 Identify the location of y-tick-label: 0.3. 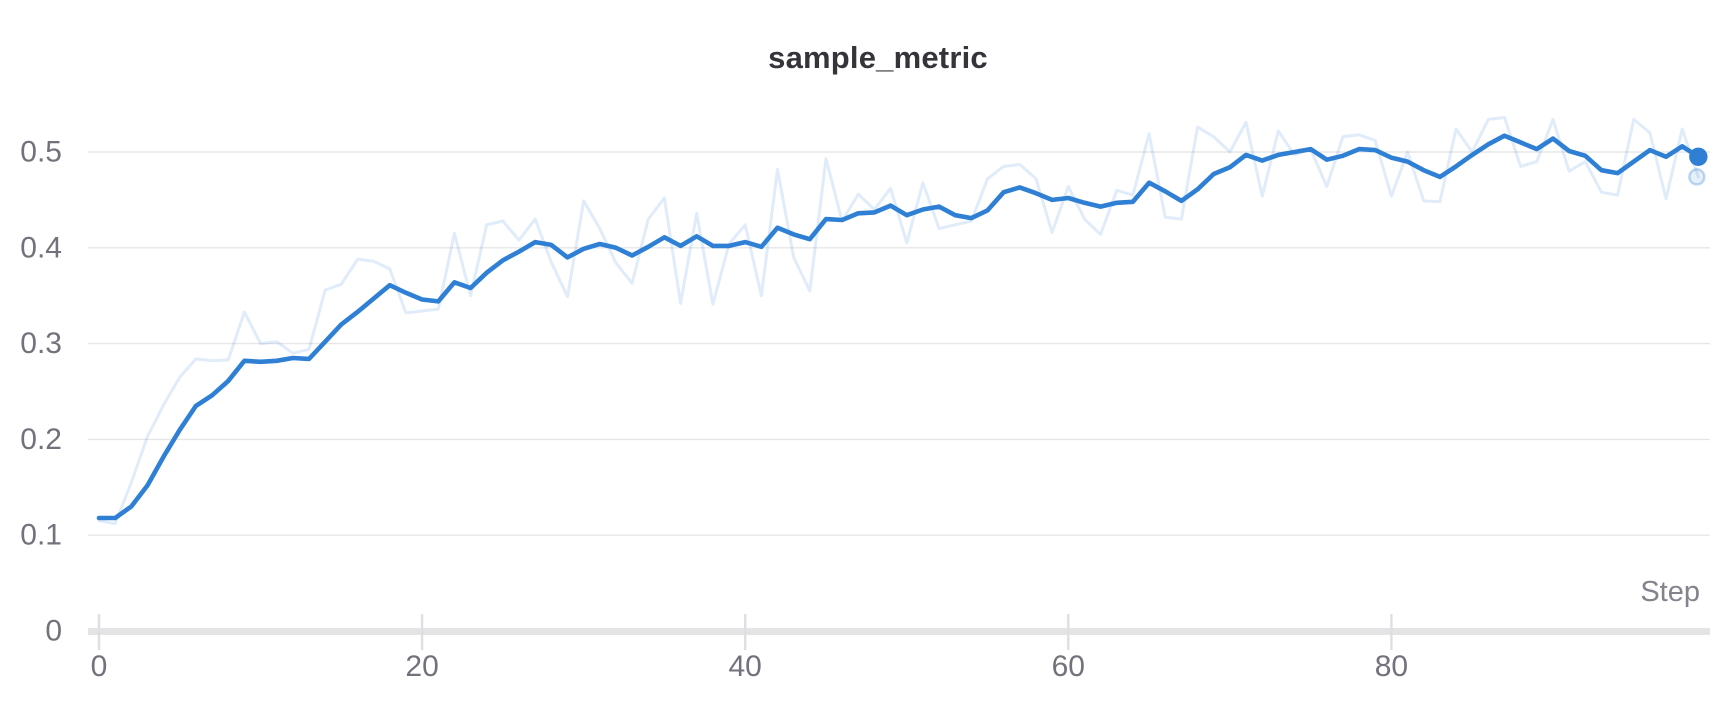
(41, 343).